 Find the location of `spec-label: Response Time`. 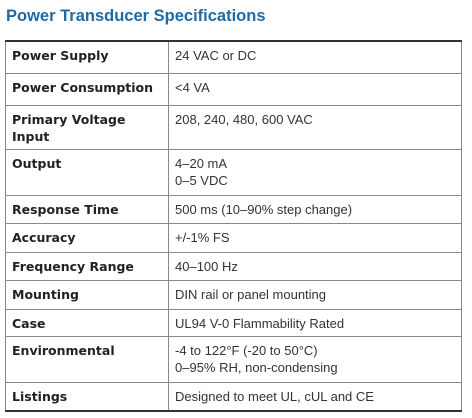

spec-label: Response Time is located at coordinates (87, 208).